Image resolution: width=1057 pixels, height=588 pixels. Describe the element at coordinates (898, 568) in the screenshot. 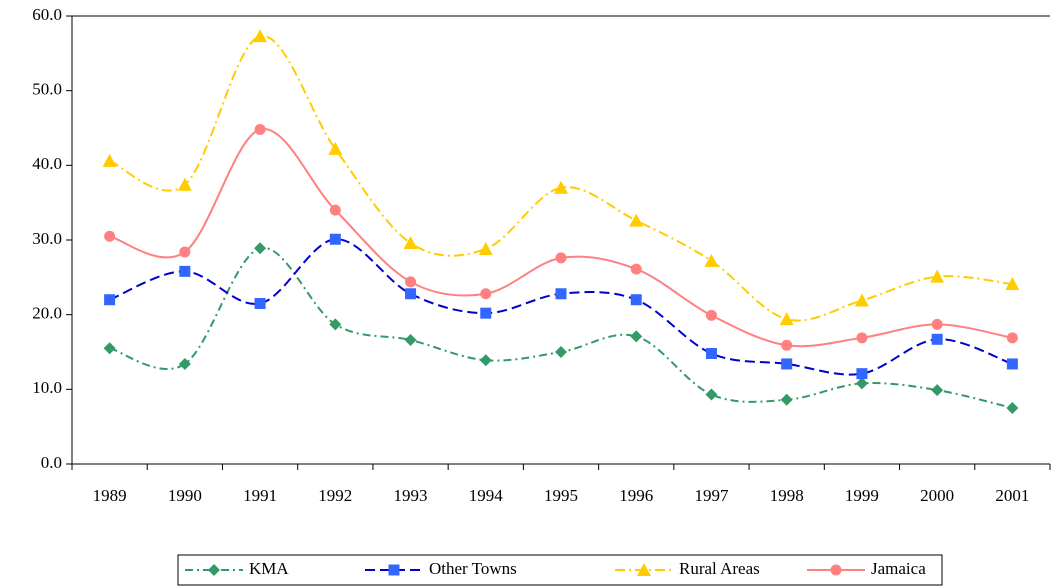

I see `legend-label: Jamaica` at that location.